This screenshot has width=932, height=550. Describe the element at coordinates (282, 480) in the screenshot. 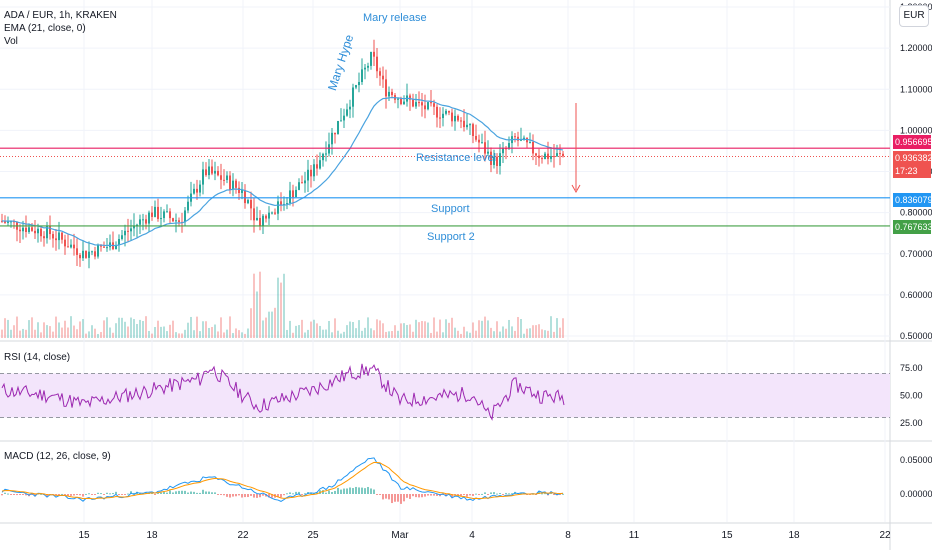

I see `signal-path` at that location.